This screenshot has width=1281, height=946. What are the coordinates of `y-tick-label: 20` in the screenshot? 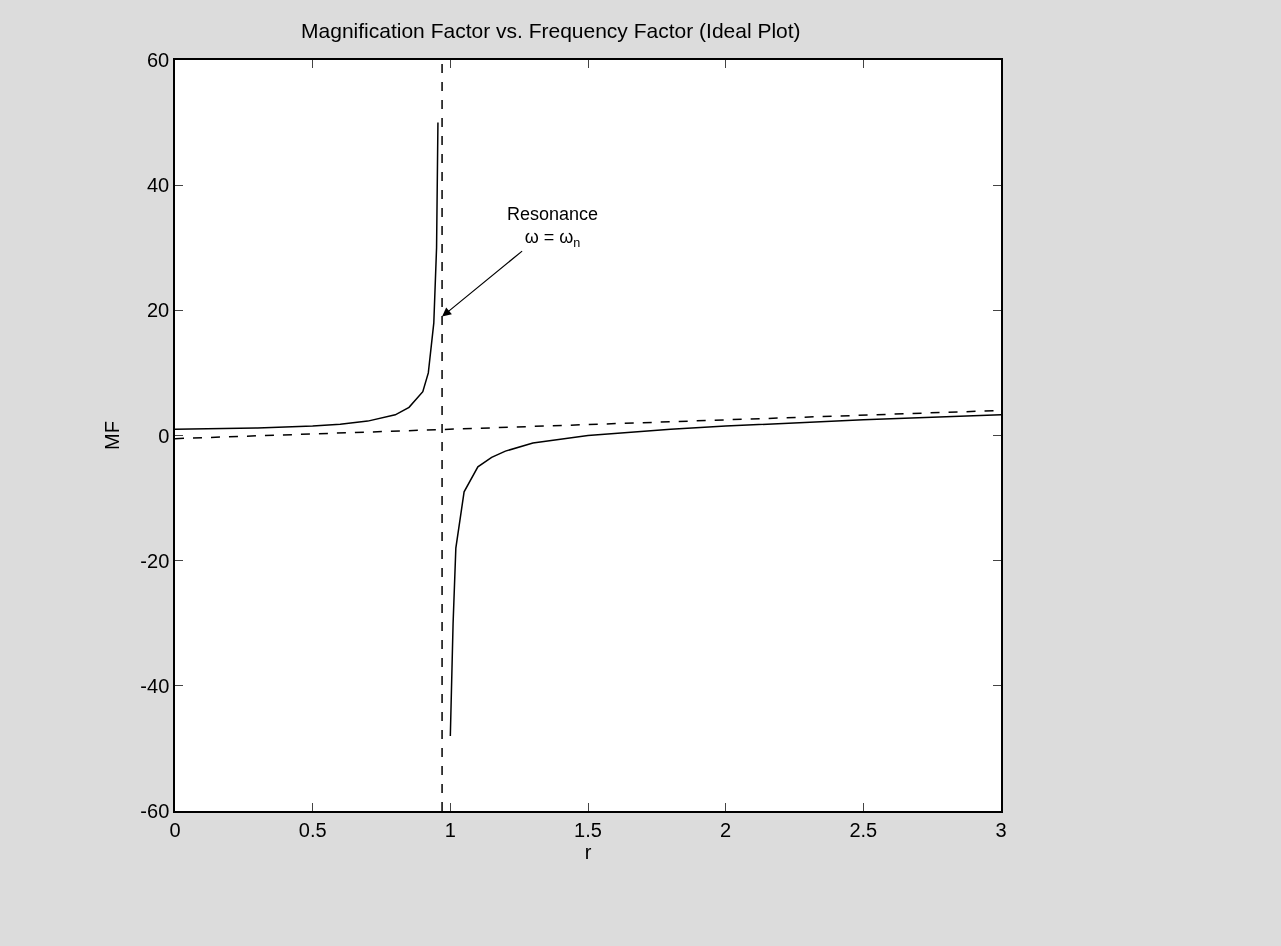 It's located at (158, 310).